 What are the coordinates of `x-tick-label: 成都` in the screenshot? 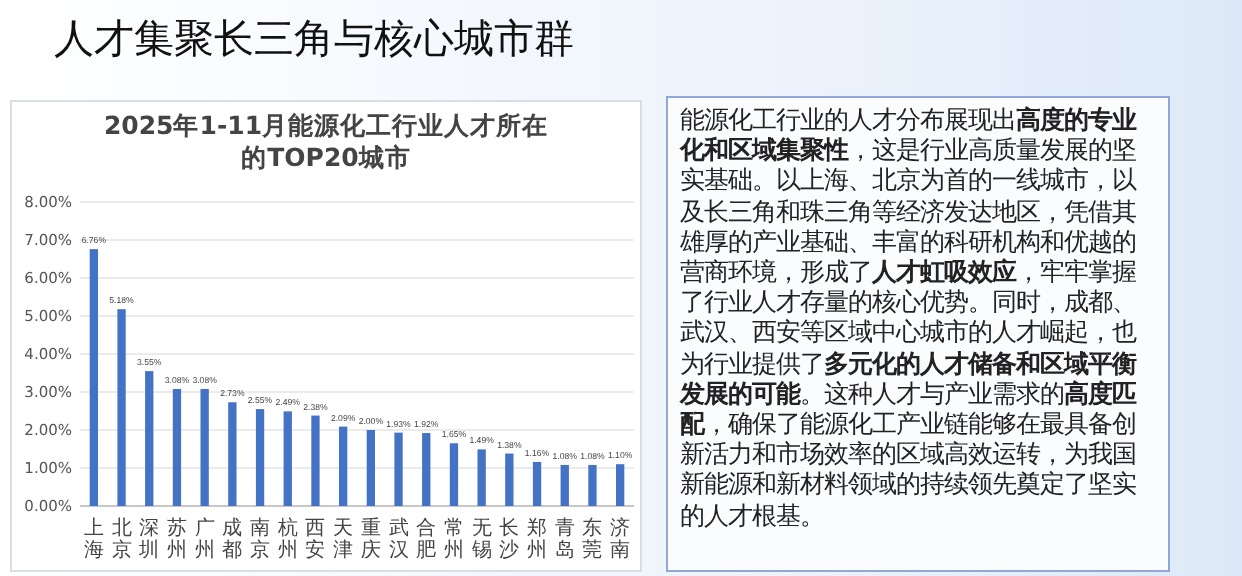 It's located at (232, 539).